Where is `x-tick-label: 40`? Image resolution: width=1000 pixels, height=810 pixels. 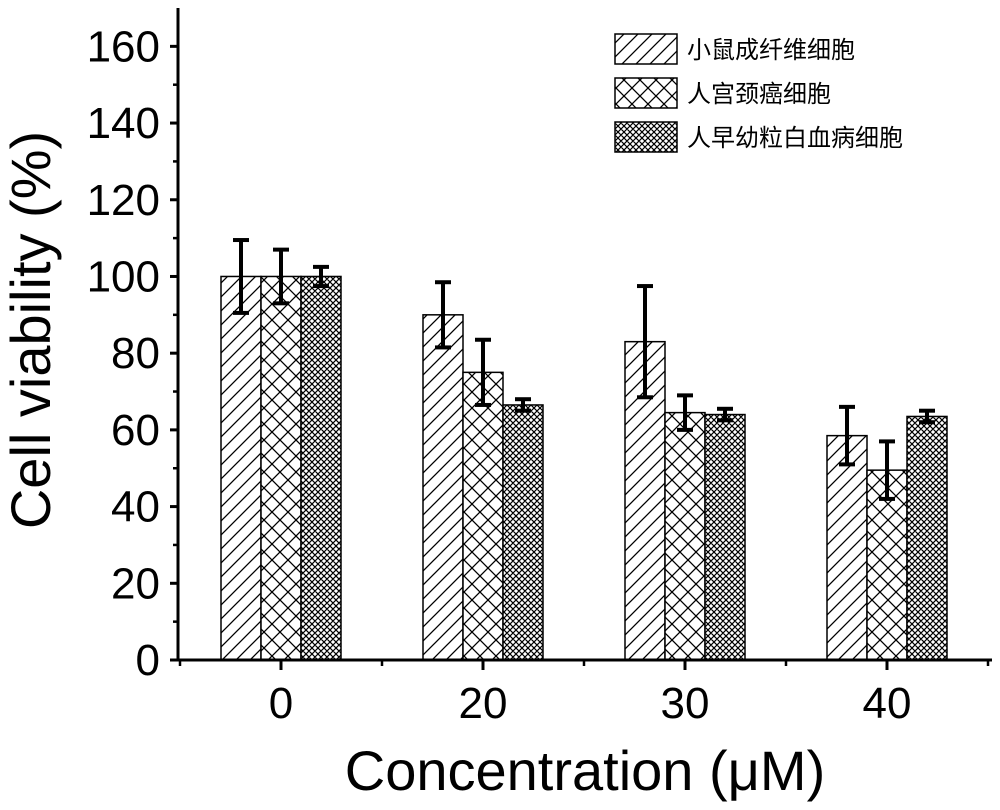
x-tick-label: 40 is located at coordinates (887, 703).